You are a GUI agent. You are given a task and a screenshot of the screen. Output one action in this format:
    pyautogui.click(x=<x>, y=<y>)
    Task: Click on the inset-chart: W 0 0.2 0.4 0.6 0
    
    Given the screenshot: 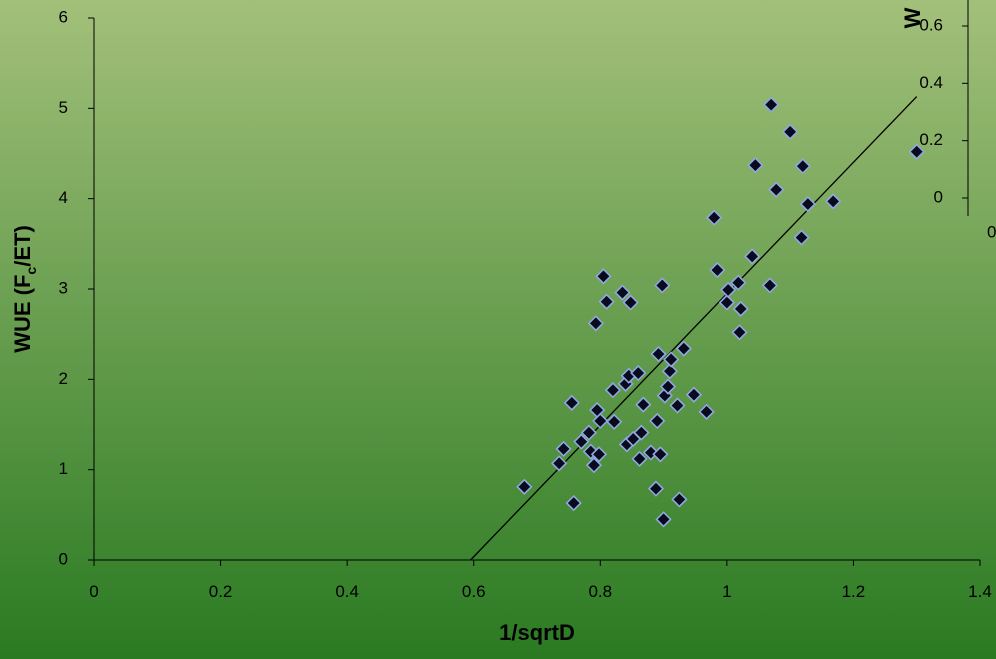 What is the action you would take?
    pyautogui.click(x=948, y=120)
    